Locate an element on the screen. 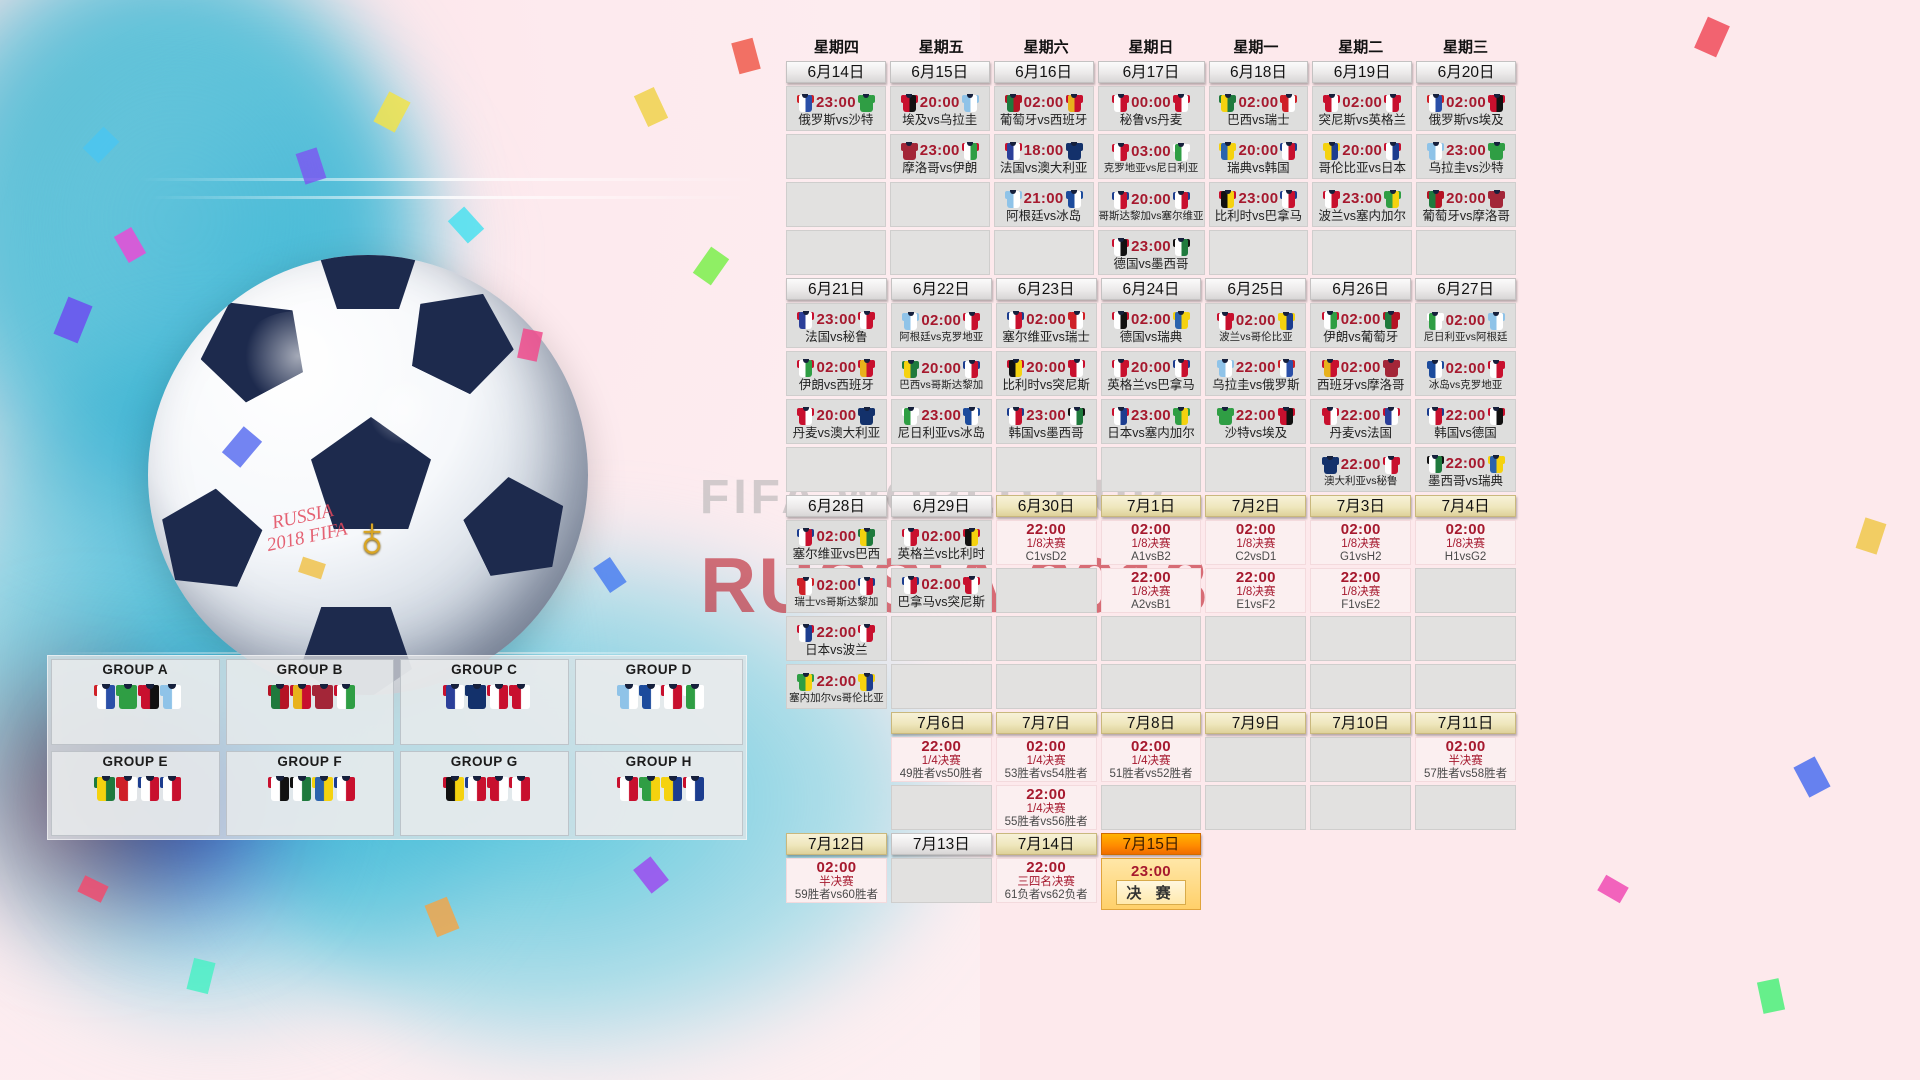 The height and width of the screenshot is (1080, 1920). knockout-match-cell: 02:00 半决赛 57胜者vs58胜者 is located at coordinates (1465, 759).